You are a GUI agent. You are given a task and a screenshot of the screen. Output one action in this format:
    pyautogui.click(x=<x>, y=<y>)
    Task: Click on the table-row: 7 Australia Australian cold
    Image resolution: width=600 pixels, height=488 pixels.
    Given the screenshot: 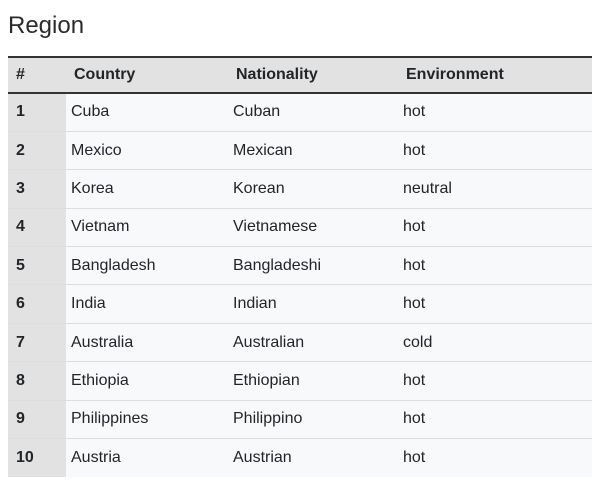 What is the action you would take?
    pyautogui.click(x=300, y=342)
    